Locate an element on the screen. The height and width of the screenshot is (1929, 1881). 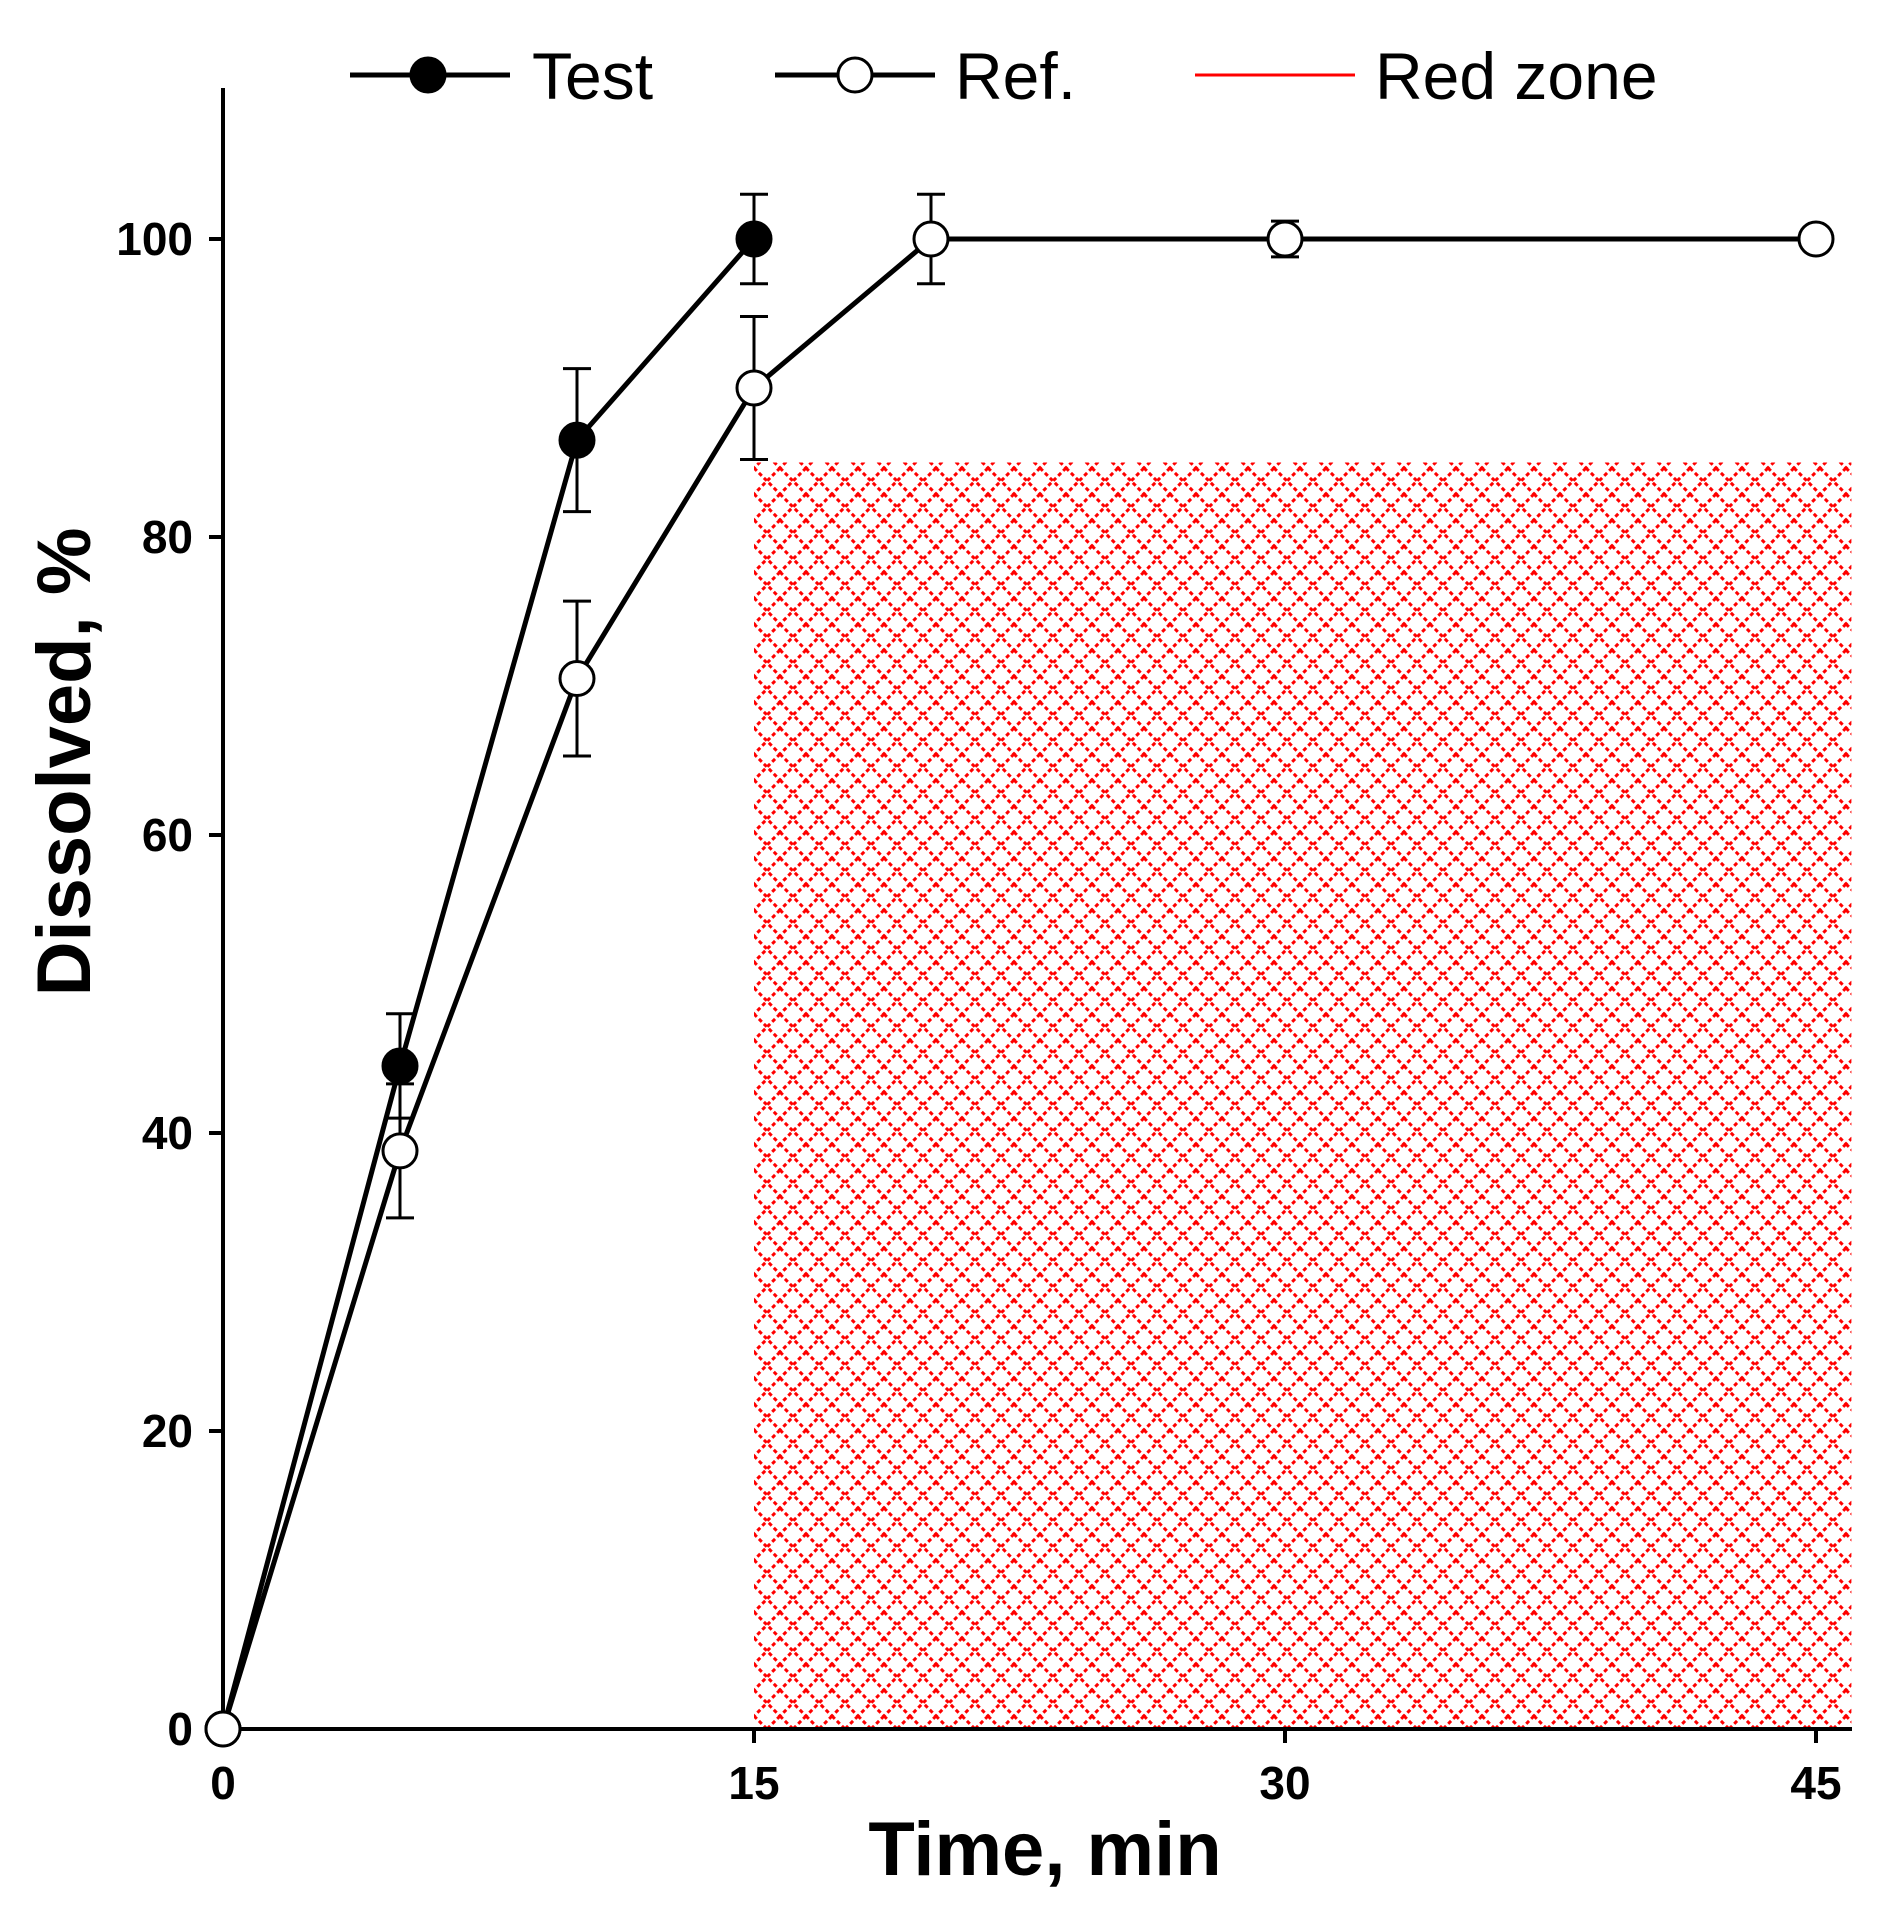
y-tick-label-60: 60 is located at coordinates (167, 835).